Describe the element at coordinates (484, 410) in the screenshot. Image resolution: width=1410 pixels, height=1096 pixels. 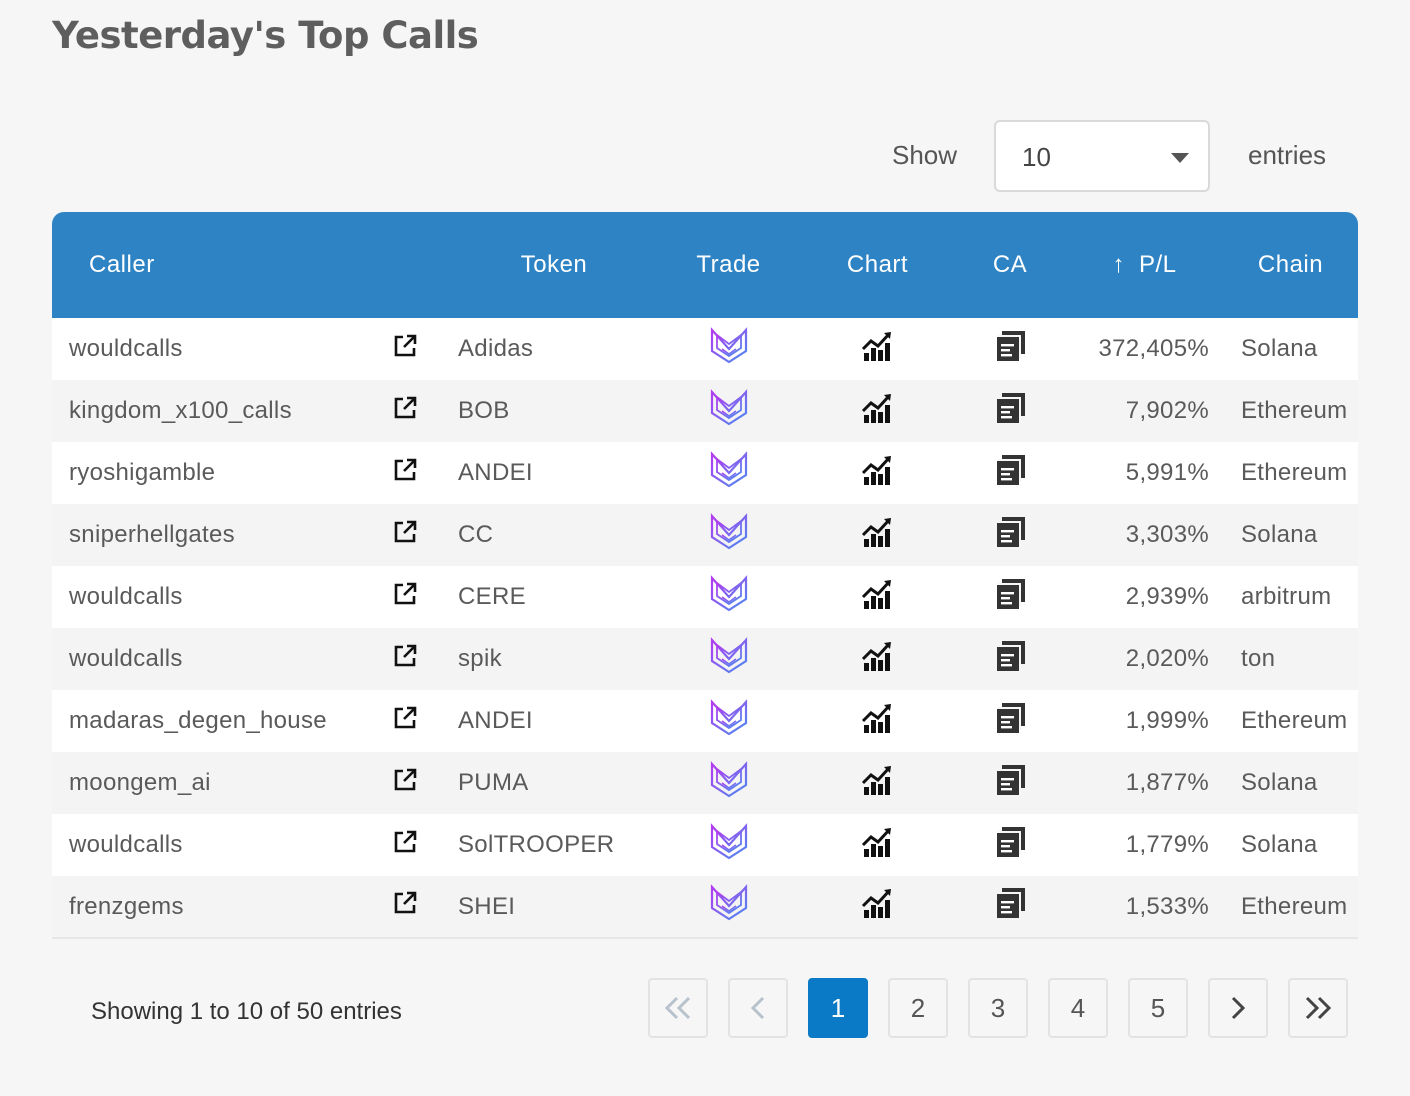
I see `token-cell: BOB` at that location.